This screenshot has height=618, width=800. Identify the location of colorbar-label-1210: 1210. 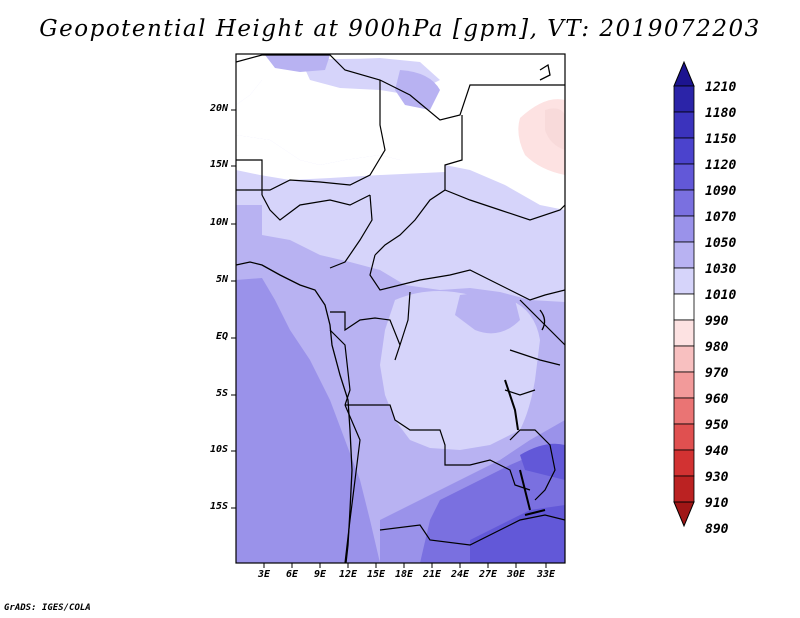
(721, 87).